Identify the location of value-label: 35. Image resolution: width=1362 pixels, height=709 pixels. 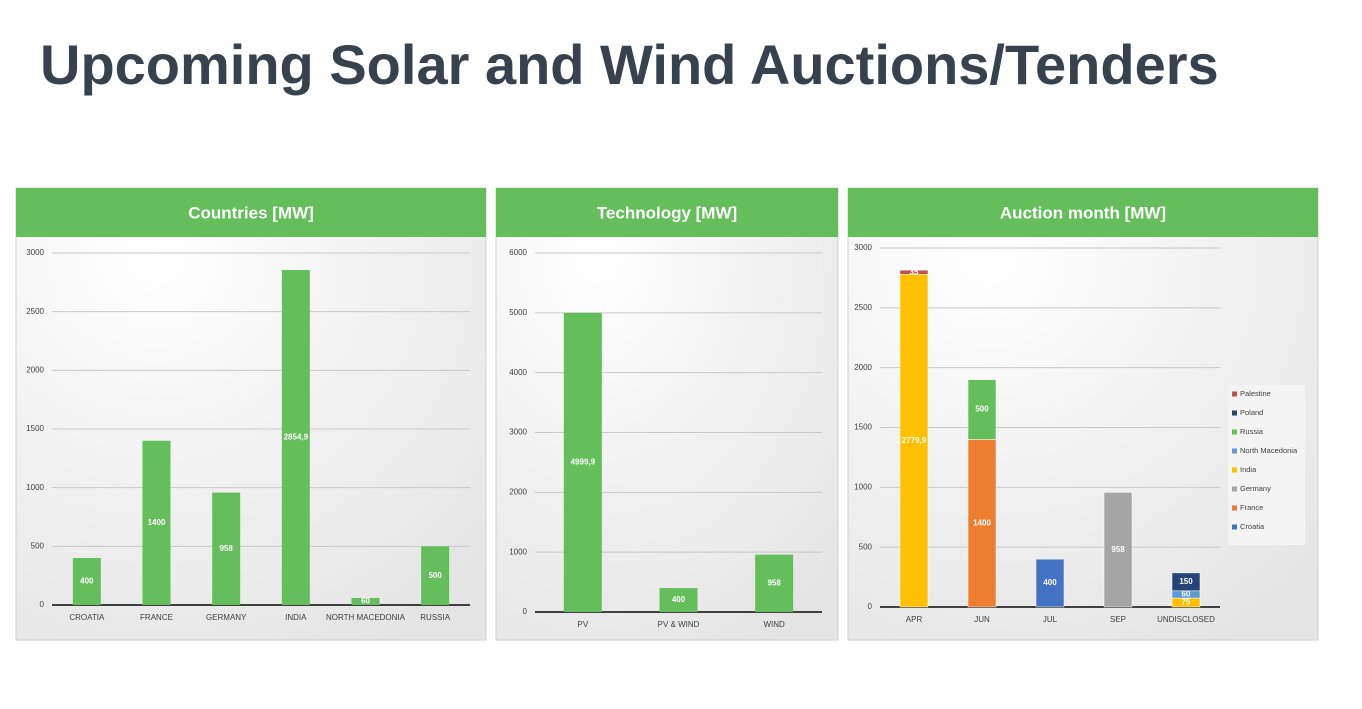
(914, 271).